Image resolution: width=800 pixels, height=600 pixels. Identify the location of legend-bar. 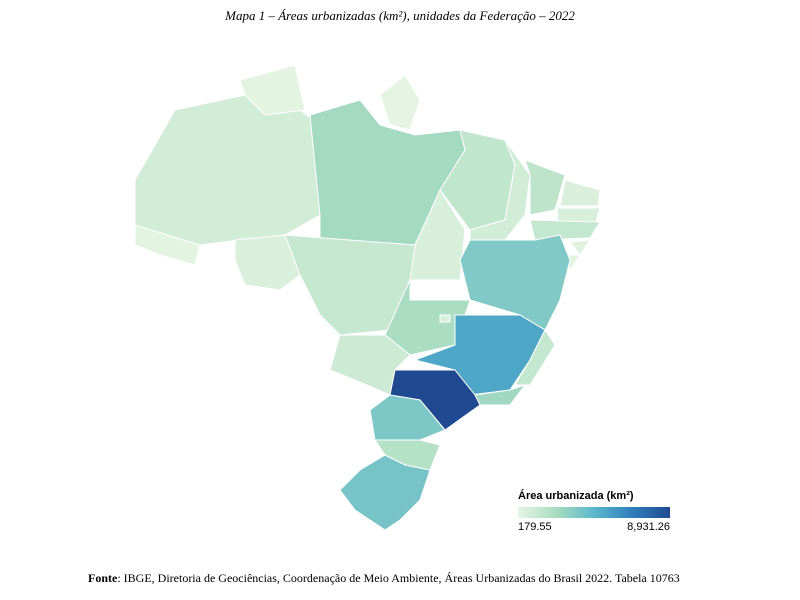
(594, 512).